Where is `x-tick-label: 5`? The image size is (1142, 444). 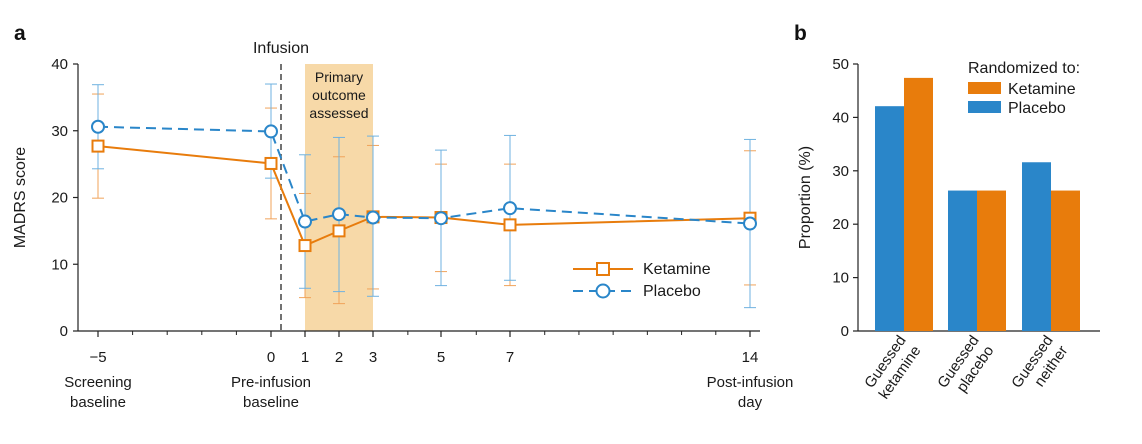
x-tick-label: 5 is located at coordinates (441, 357).